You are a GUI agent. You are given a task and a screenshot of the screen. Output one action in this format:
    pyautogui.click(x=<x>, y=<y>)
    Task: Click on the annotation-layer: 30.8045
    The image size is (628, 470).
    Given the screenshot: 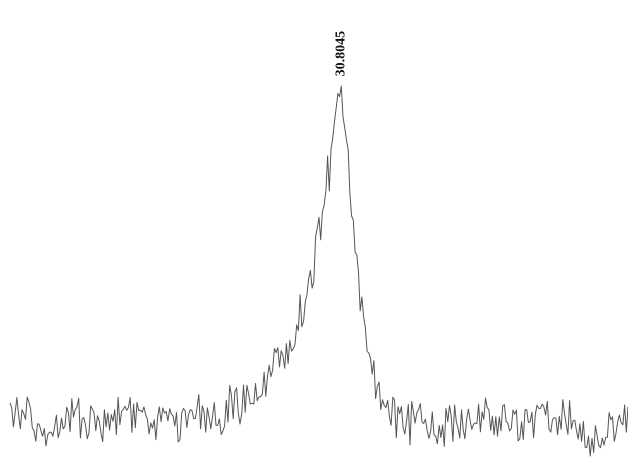 What is the action you would take?
    pyautogui.click(x=340, y=54)
    